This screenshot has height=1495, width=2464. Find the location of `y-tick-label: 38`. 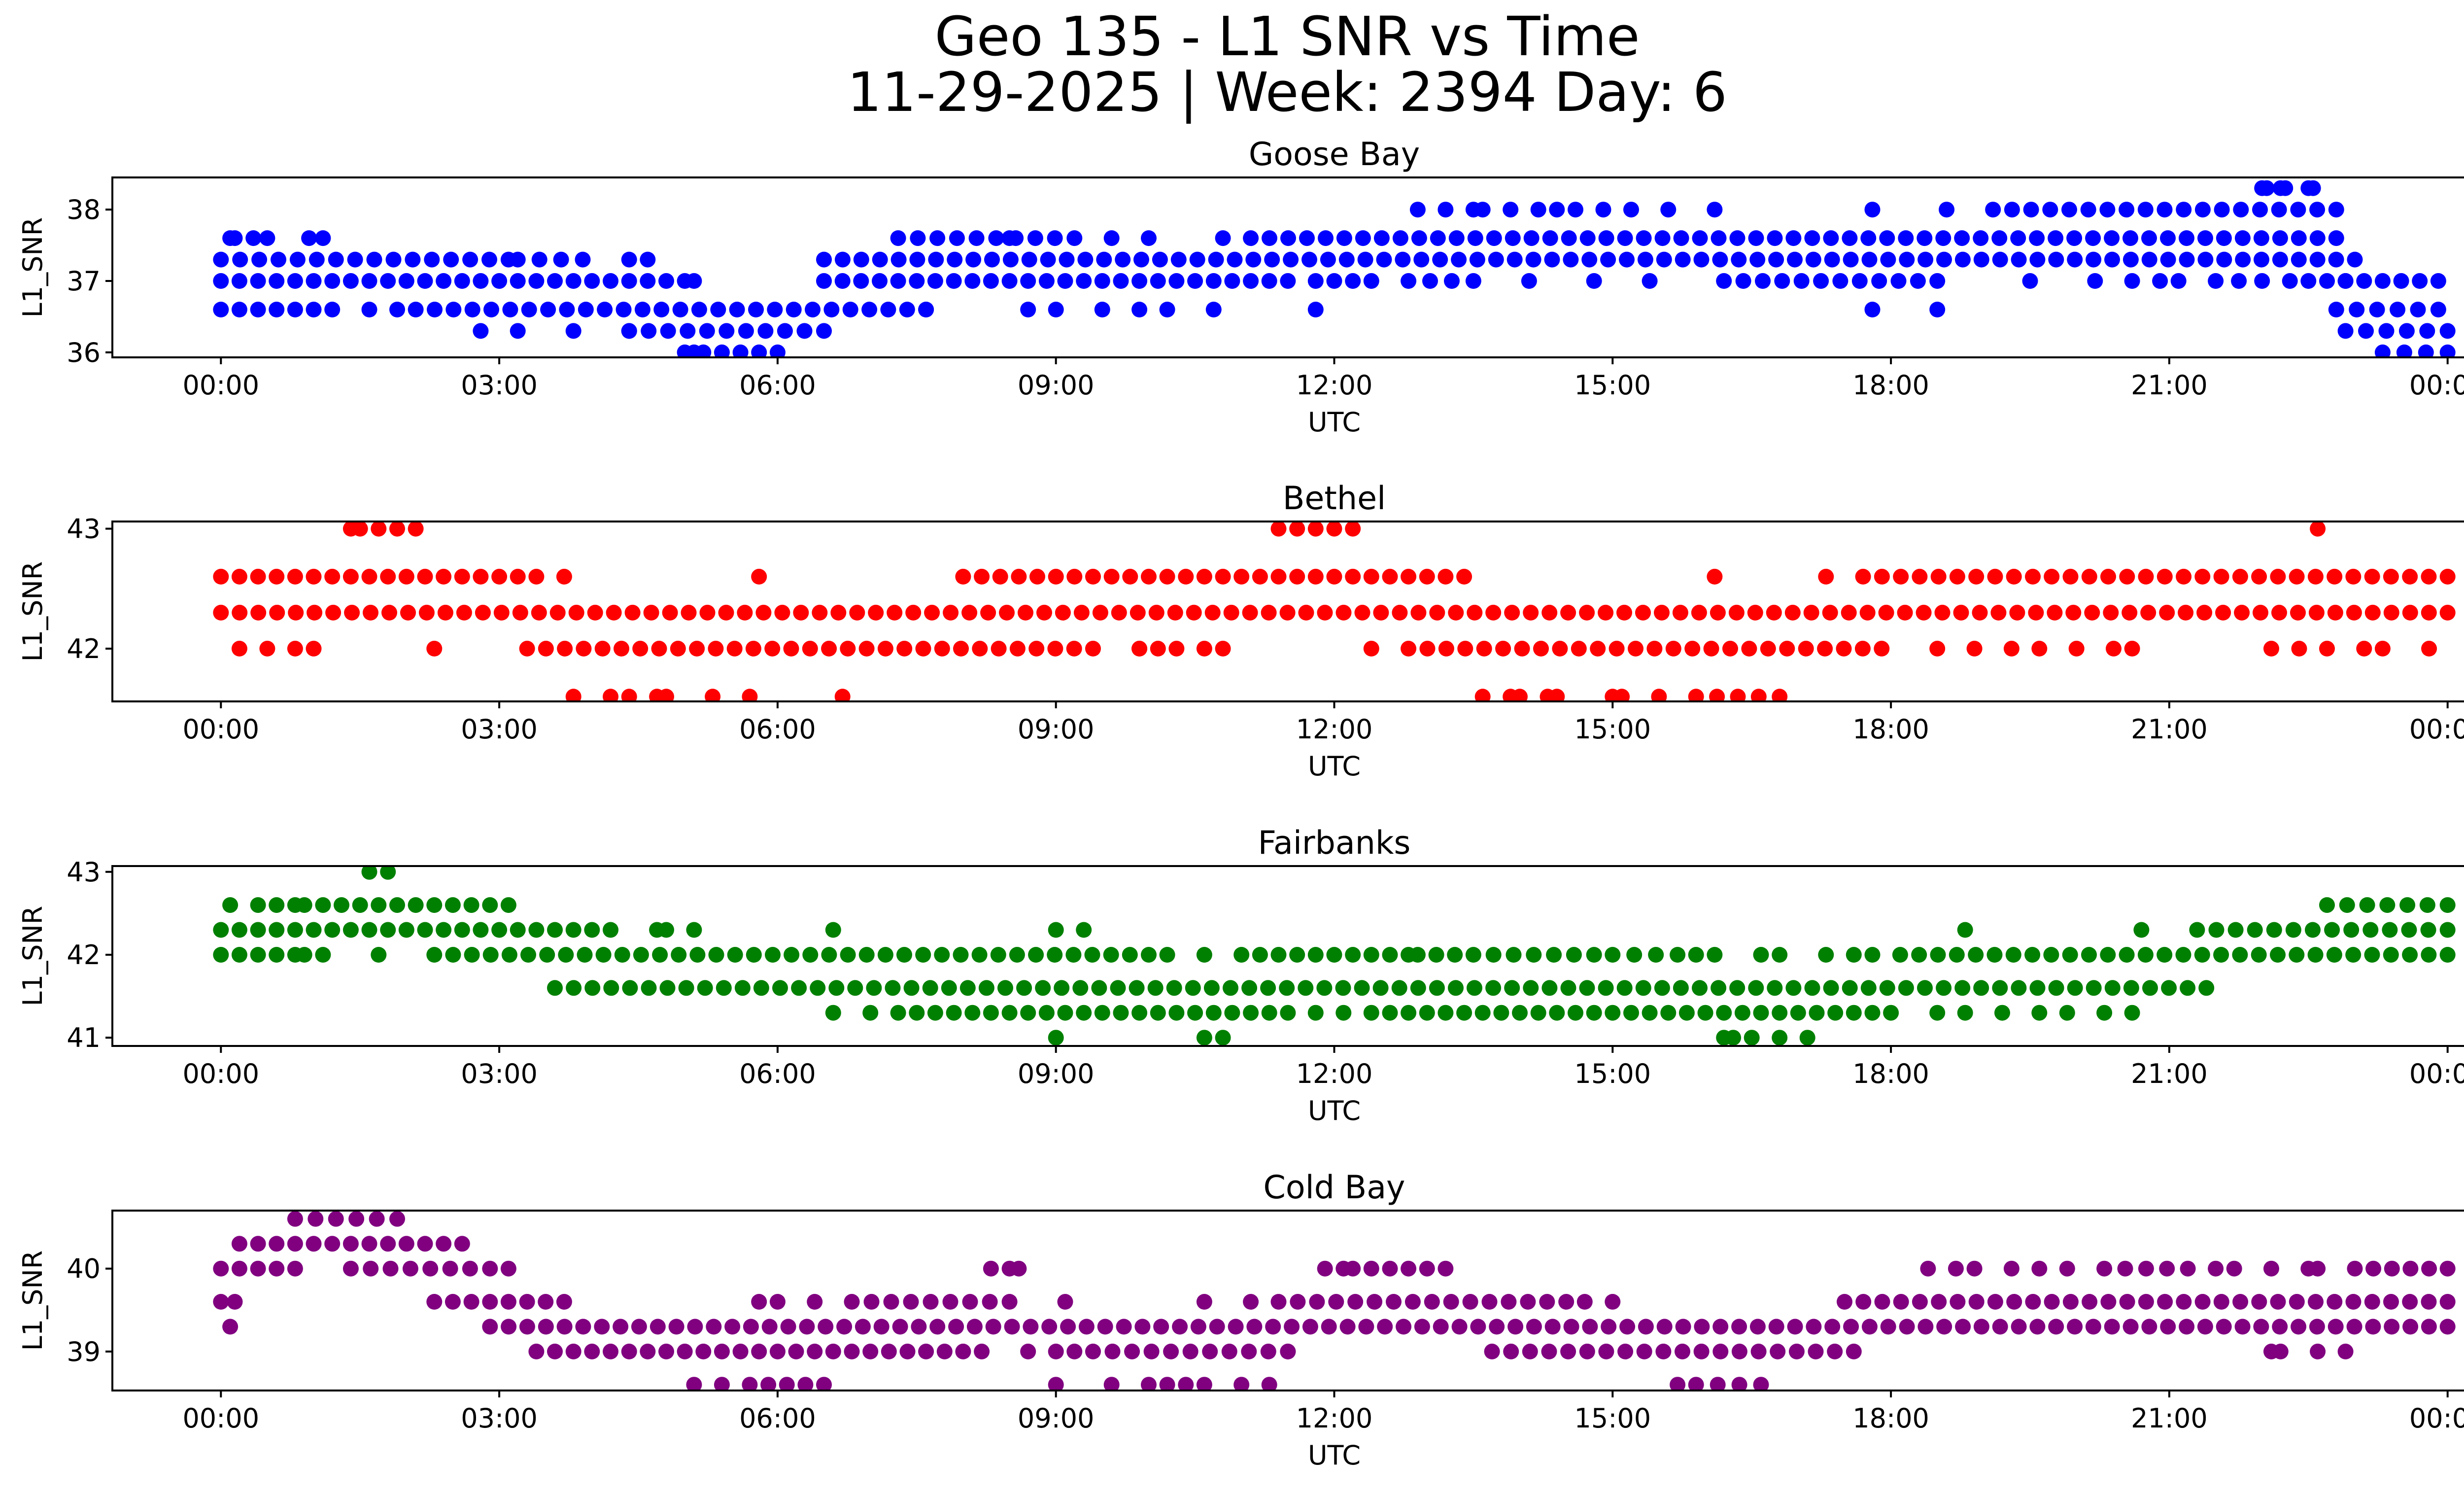

y-tick-label: 38 is located at coordinates (84, 209).